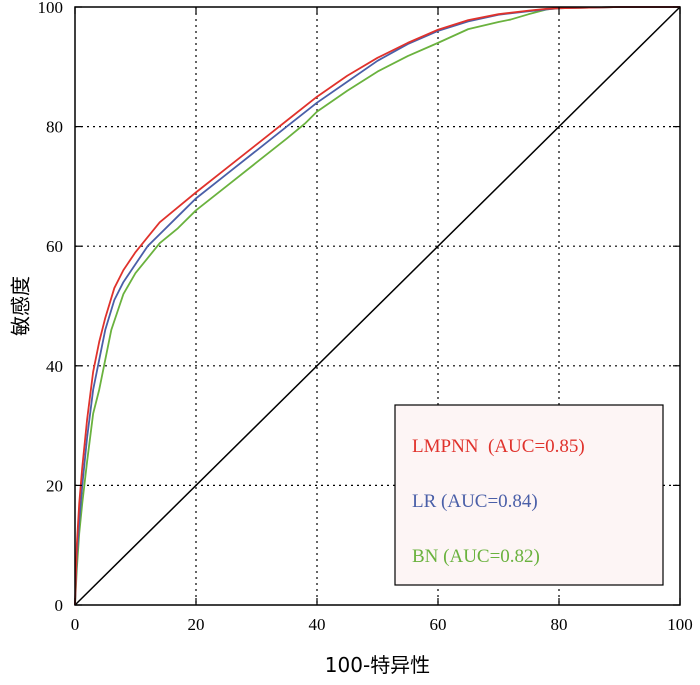 The image size is (700, 685). What do you see at coordinates (54, 366) in the screenshot?
I see `y-tick-label: 40` at bounding box center [54, 366].